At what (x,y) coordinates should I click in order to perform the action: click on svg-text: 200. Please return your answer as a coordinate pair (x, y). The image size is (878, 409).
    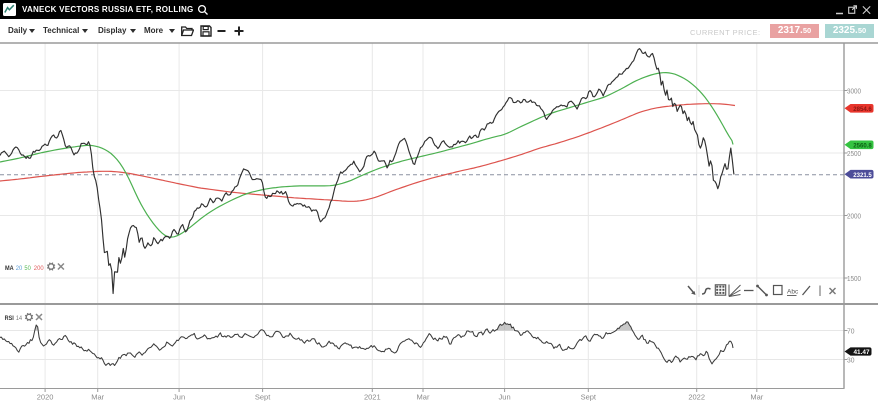
    Looking at the image, I should click on (39, 268).